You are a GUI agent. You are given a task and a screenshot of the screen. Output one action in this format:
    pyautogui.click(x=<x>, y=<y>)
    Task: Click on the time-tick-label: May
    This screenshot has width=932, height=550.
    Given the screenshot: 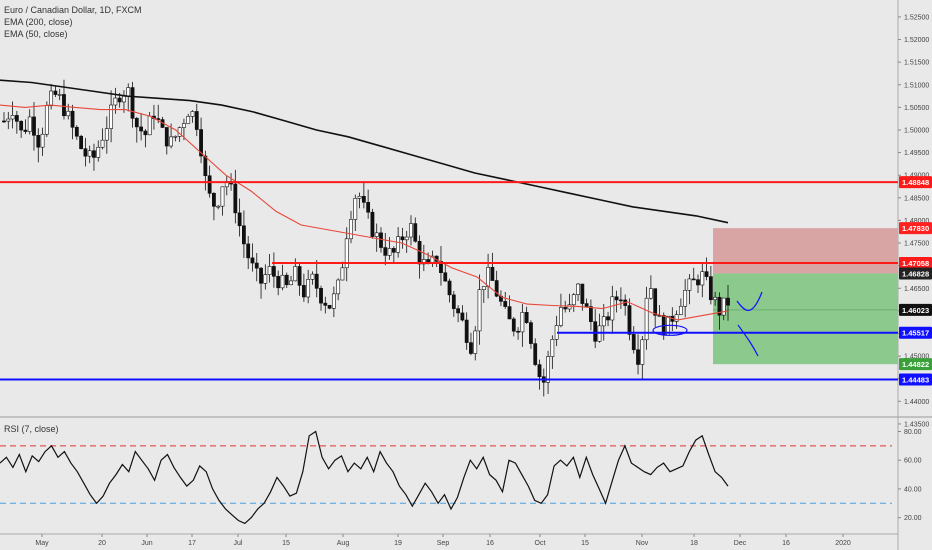 What is the action you would take?
    pyautogui.click(x=42, y=543)
    